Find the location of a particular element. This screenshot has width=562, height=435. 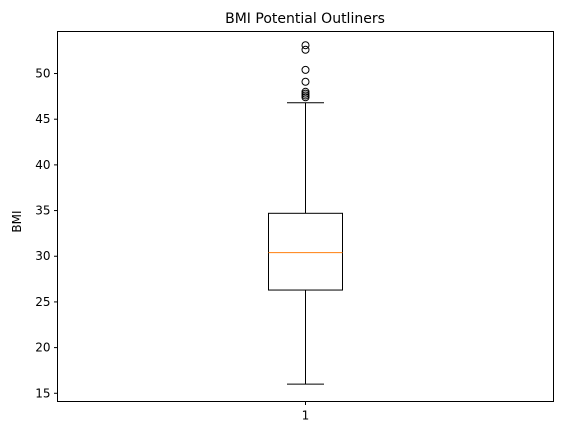

y-axis-ticks: 15 20 25 30 35 40 45 50 is located at coordinates (46, 233).